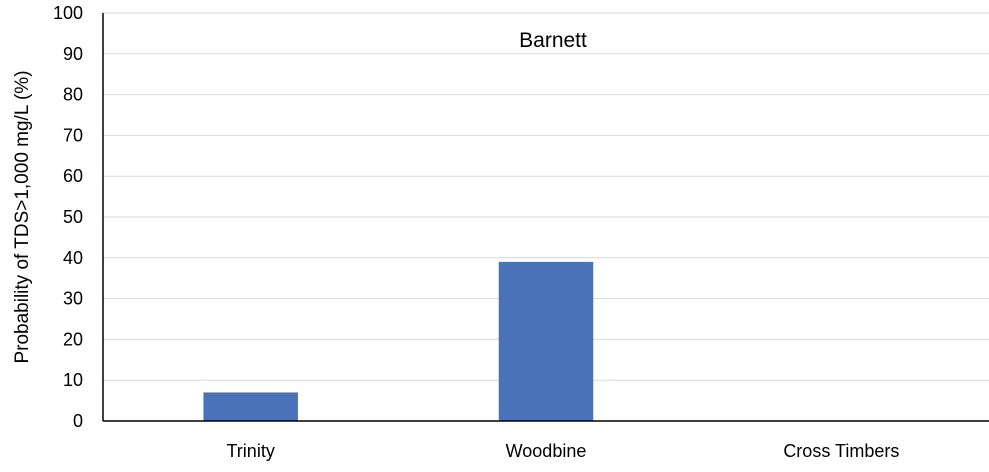 This screenshot has width=989, height=472. What do you see at coordinates (73, 258) in the screenshot?
I see `y-tick-label: 40` at bounding box center [73, 258].